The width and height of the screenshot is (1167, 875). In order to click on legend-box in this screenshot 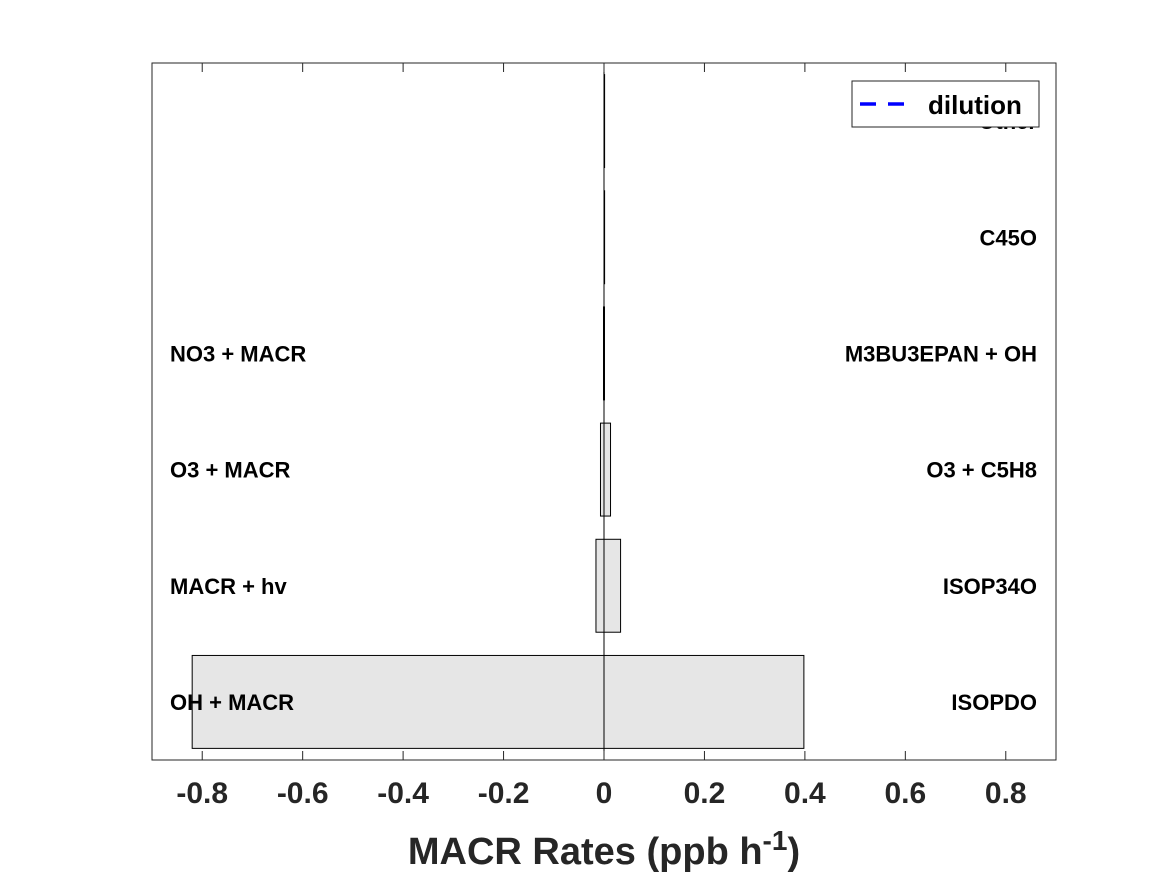, I will do `click(945, 104)`.